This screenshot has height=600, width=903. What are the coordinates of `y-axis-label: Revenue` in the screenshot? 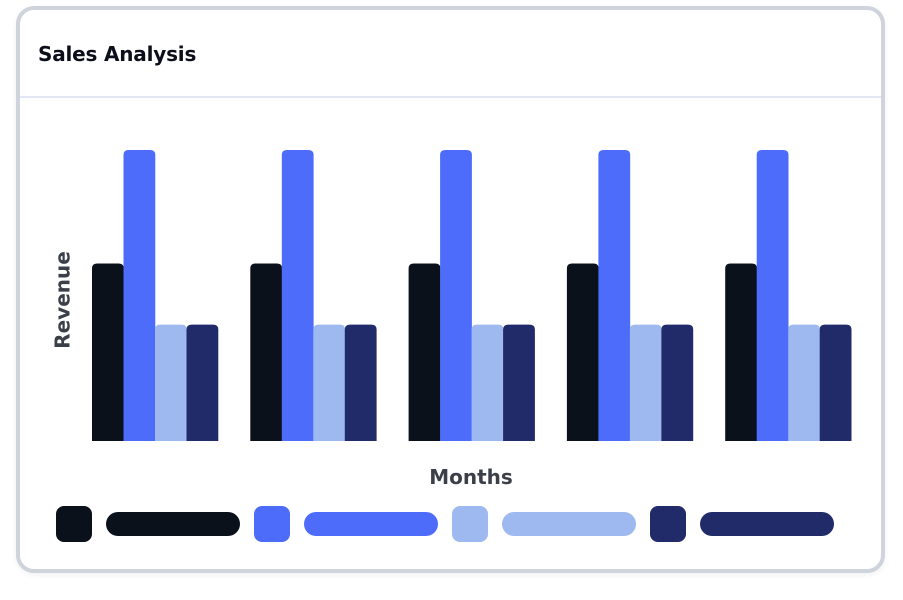 It's located at (63, 300).